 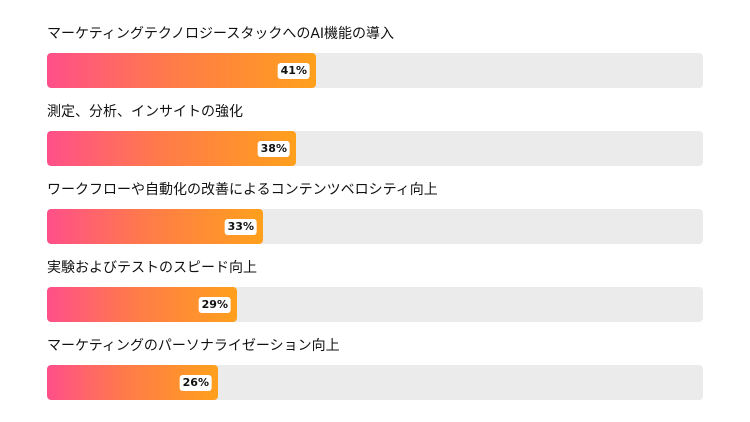 What do you see at coordinates (214, 305) in the screenshot?
I see `value-label: 29%` at bounding box center [214, 305].